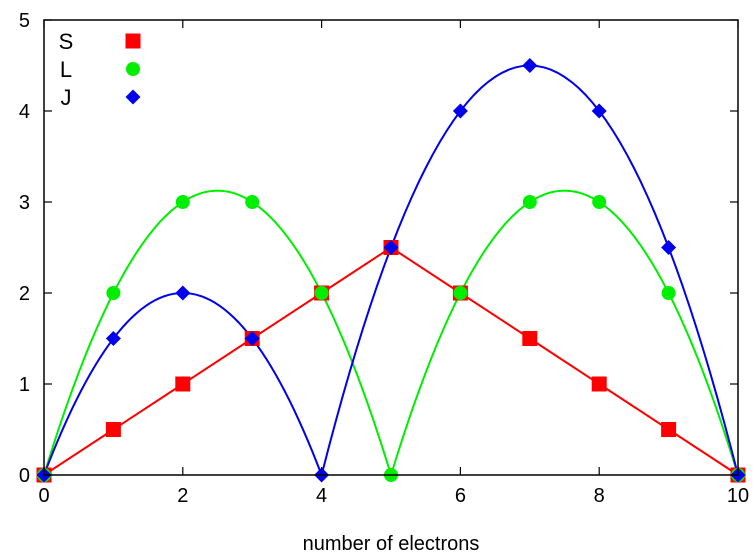 The height and width of the screenshot is (554, 755). What do you see at coordinates (133, 97) in the screenshot?
I see `legend-marker-j` at bounding box center [133, 97].